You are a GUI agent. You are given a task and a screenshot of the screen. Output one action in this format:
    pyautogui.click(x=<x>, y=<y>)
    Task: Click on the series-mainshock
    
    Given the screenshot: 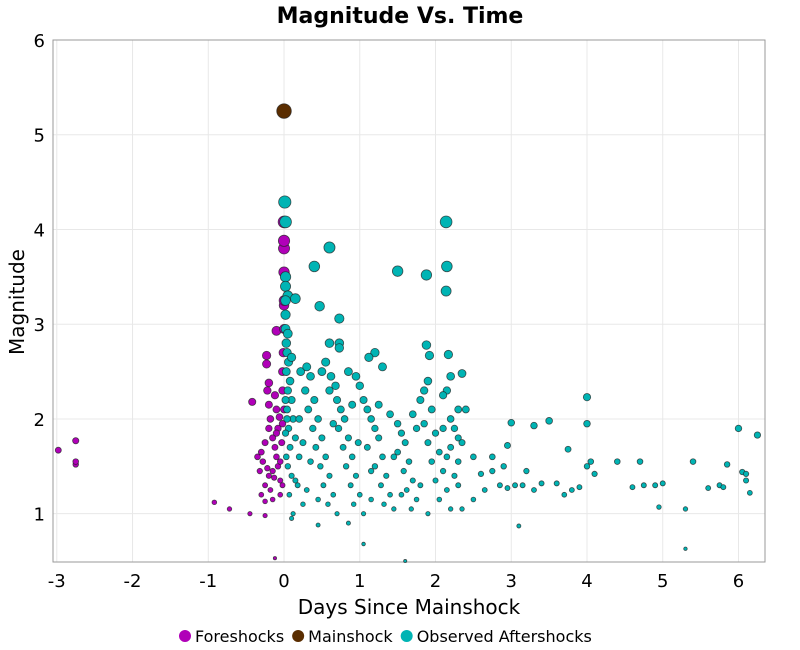 What is the action you would take?
    pyautogui.click(x=284, y=111)
    